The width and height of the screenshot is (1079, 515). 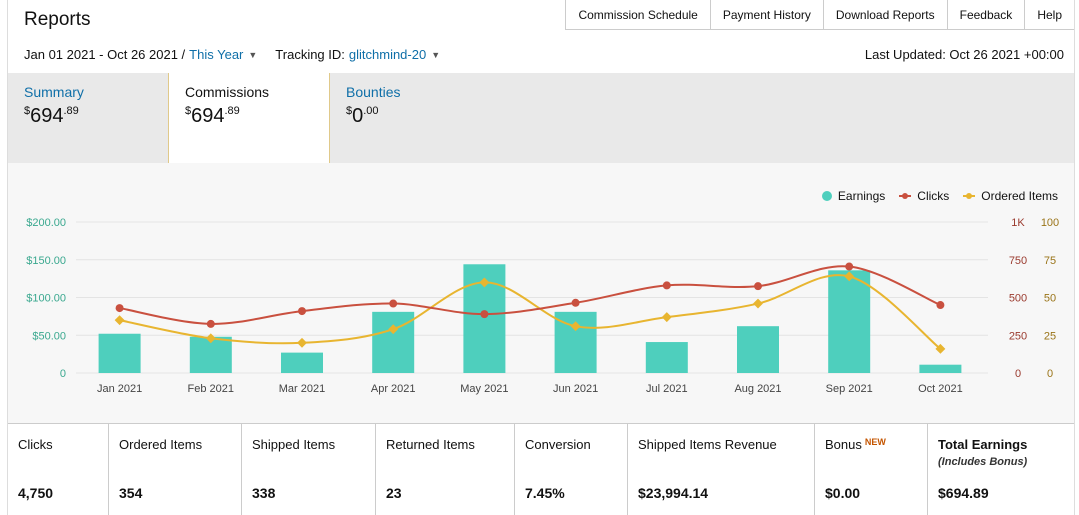 I want to click on y-left-tick: $50.00, so click(x=49, y=336).